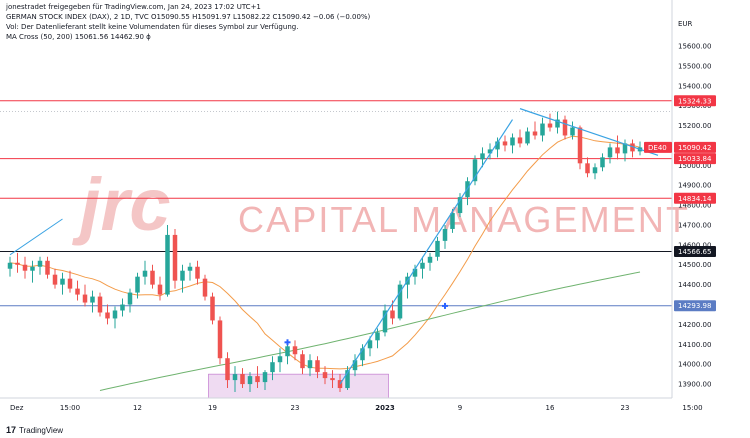  Describe the element at coordinates (589, 132) in the screenshot. I see `trendline-resistance` at that location.